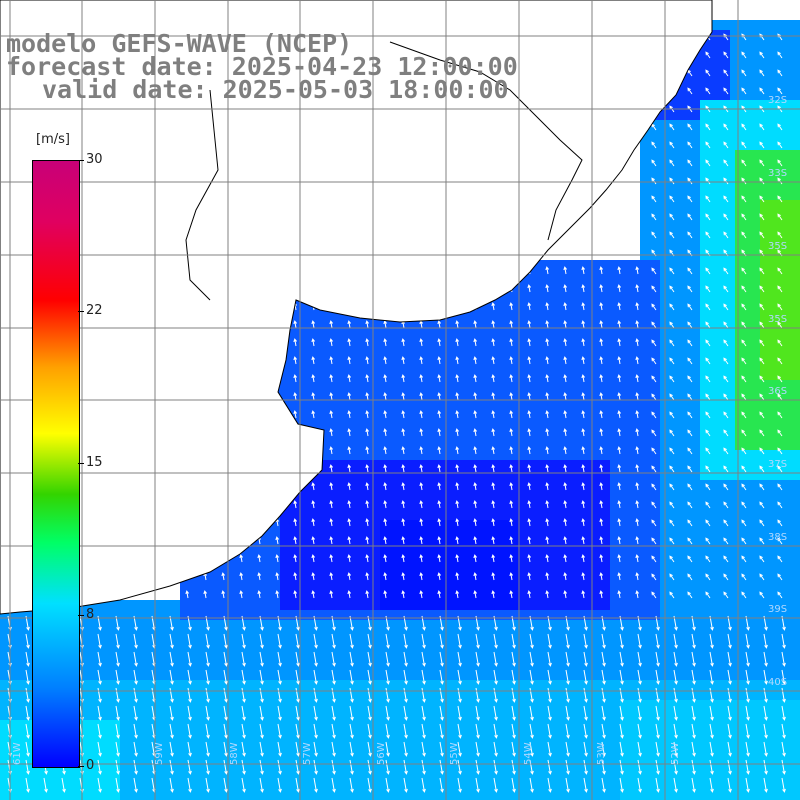 The width and height of the screenshot is (800, 800). Describe the element at coordinates (601, 753) in the screenshot. I see `lon-label: 53W` at that location.